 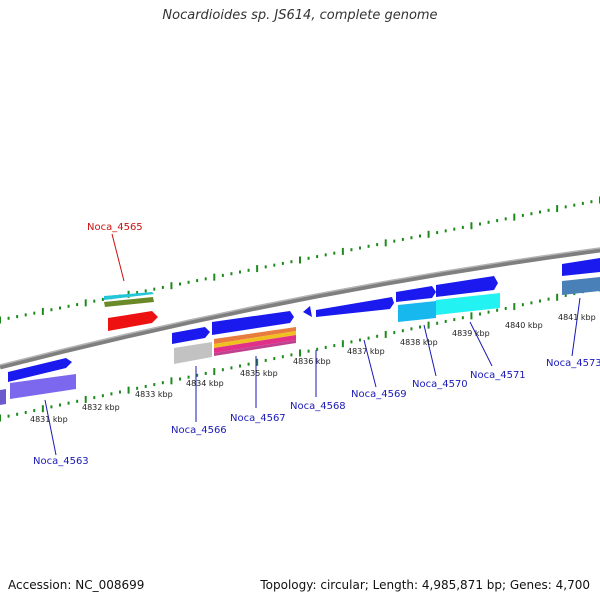 What do you see at coordinates (258, 418) in the screenshot?
I see `gene-label-noca-4567: Noca_4567` at bounding box center [258, 418].